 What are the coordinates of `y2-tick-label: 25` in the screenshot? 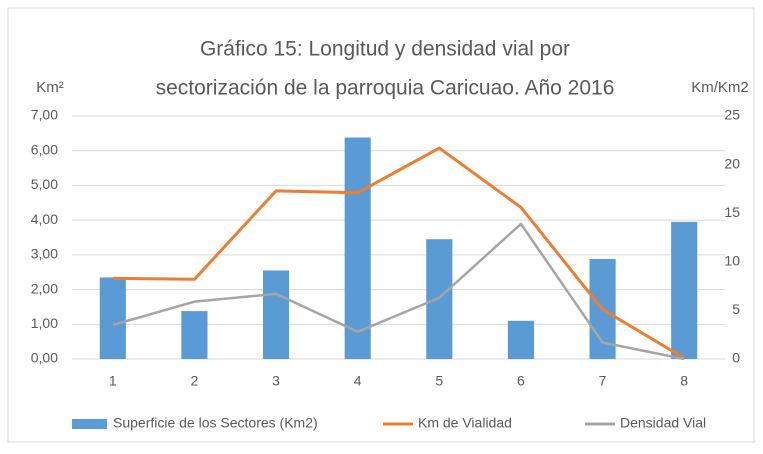 It's located at (732, 115).